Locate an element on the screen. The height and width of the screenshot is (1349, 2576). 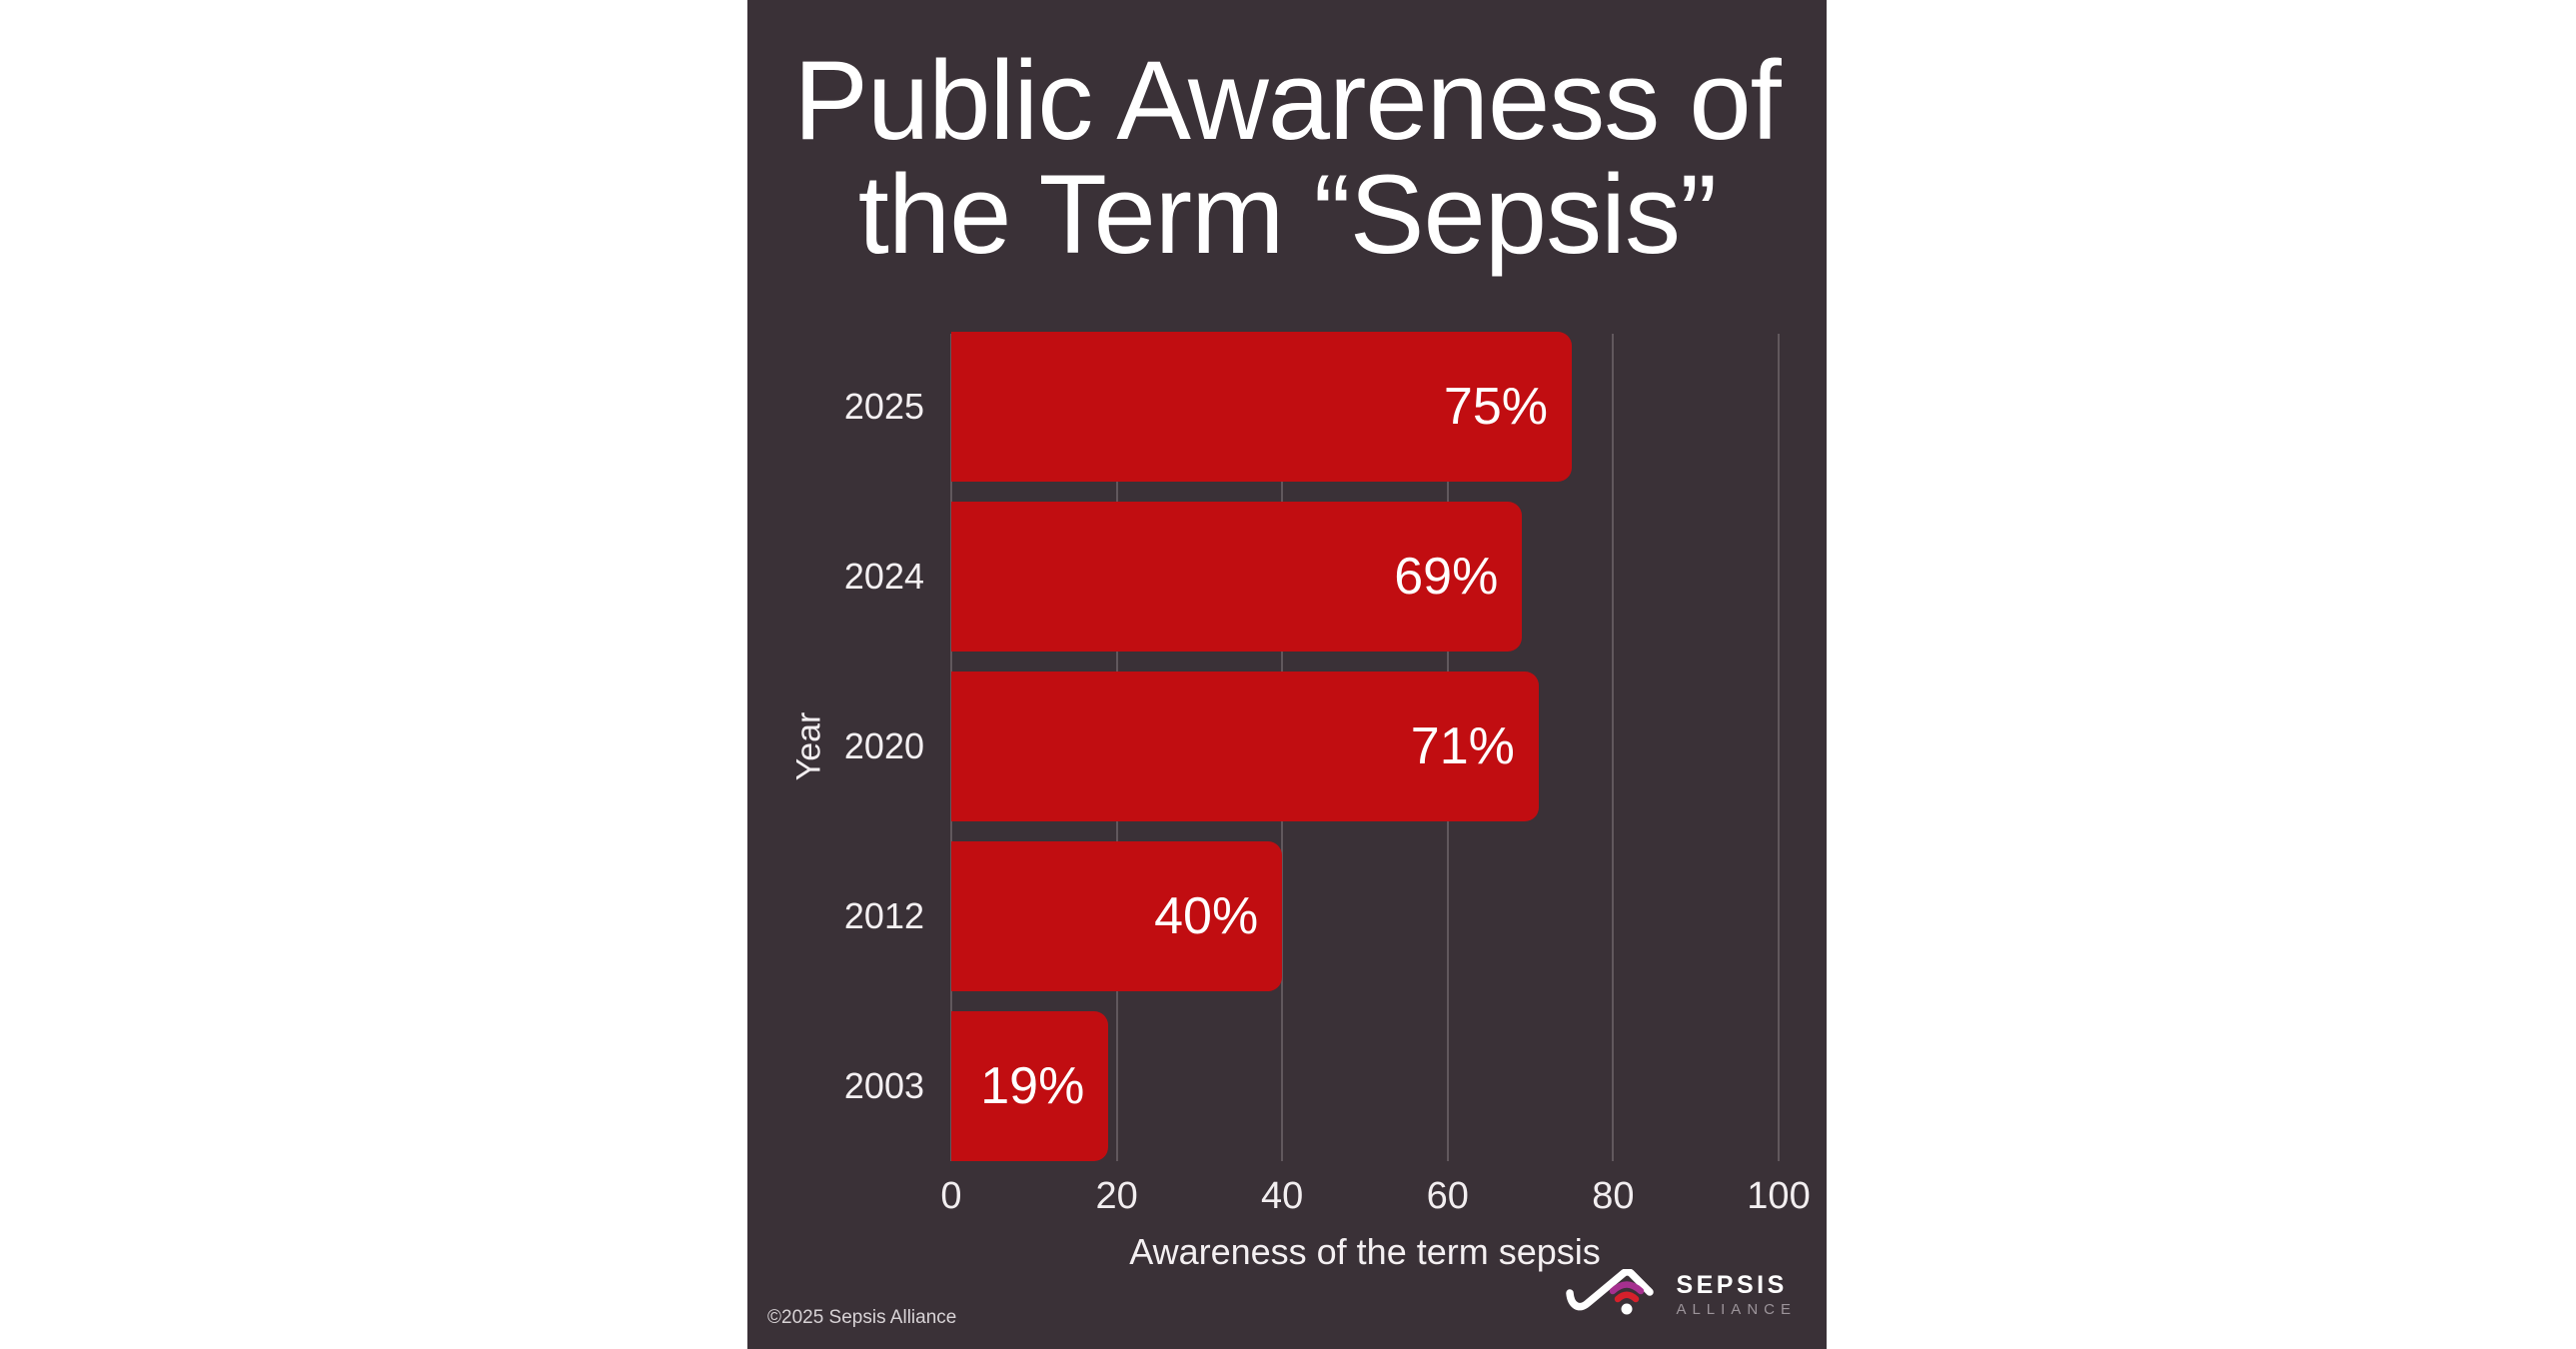
bar-row-2025: 2025 75% is located at coordinates (1311, 407).